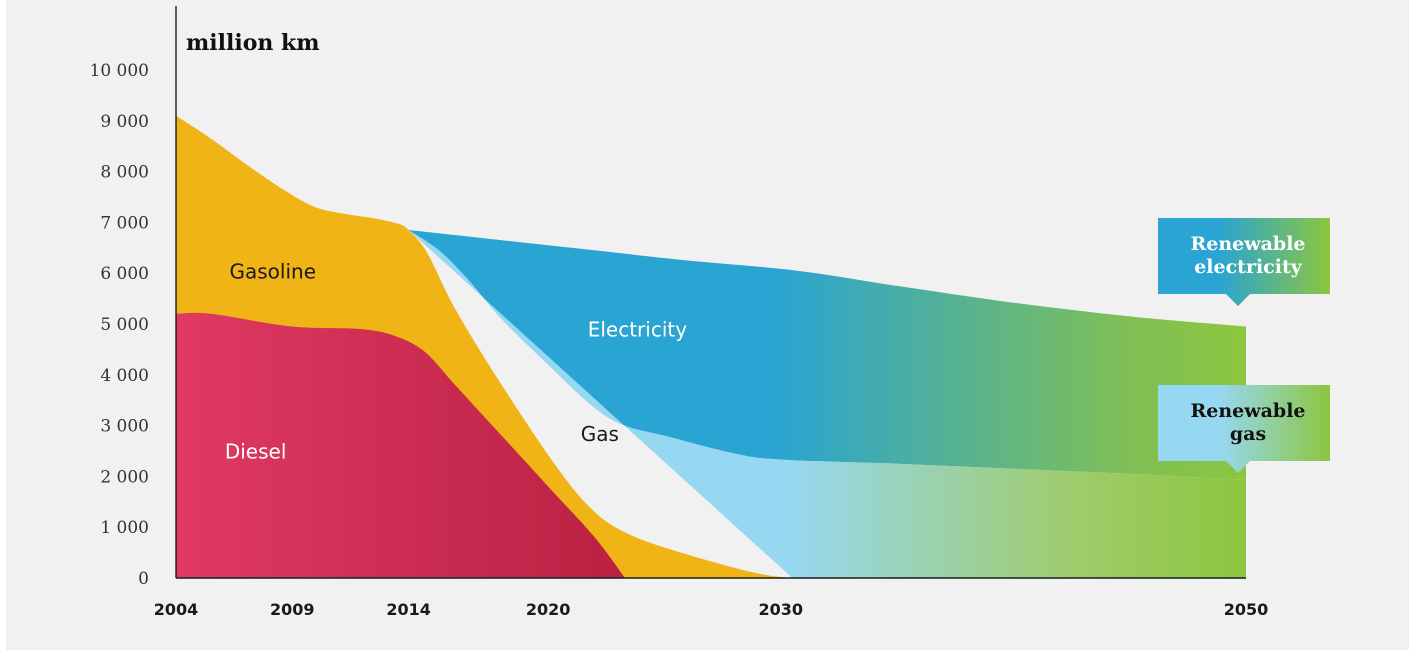 The height and width of the screenshot is (655, 1415). I want to click on callout-text: electricity, so click(1248, 267).